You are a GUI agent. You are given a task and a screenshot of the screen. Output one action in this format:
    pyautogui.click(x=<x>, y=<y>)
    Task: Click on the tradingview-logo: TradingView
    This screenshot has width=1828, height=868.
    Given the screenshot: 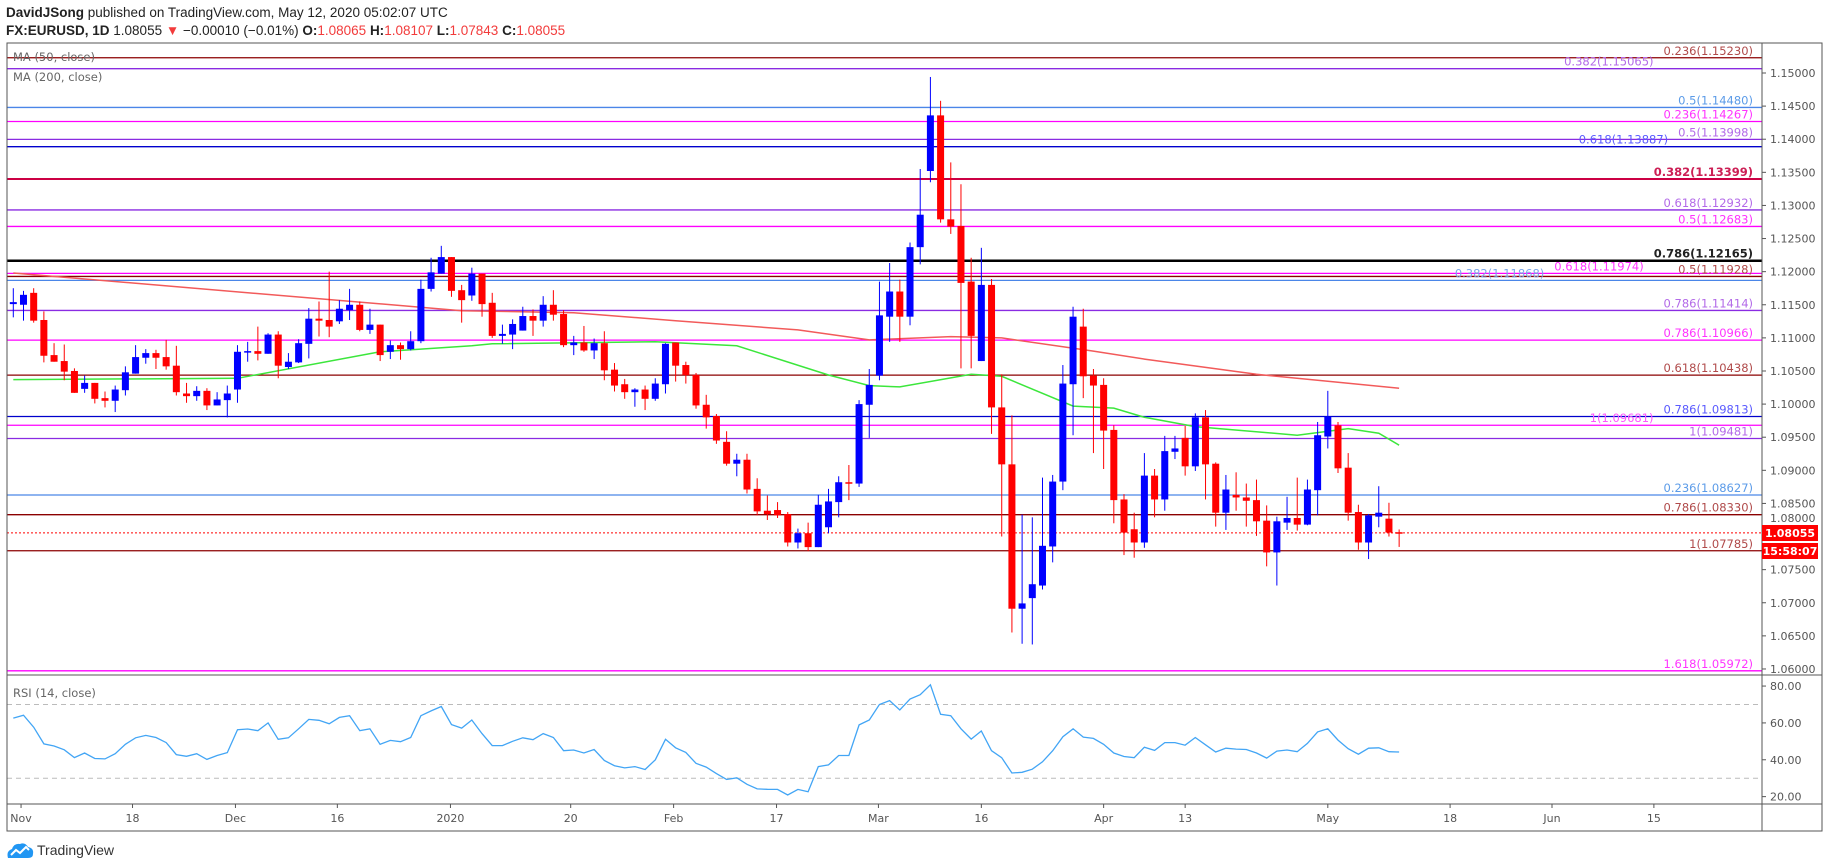 What is the action you would take?
    pyautogui.click(x=60, y=850)
    